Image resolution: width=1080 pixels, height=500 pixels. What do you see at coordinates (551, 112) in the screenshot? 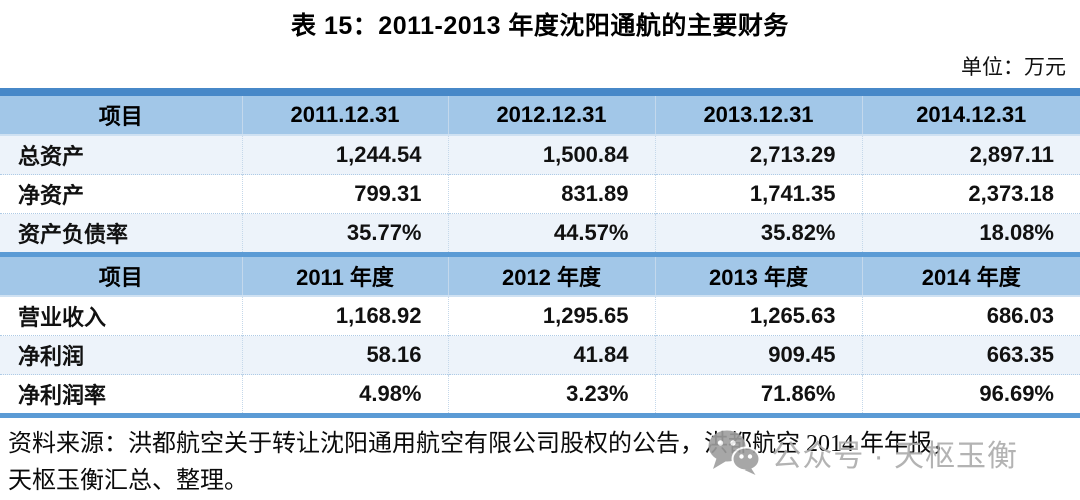
I see `column-header: 2012.12.31` at bounding box center [551, 112].